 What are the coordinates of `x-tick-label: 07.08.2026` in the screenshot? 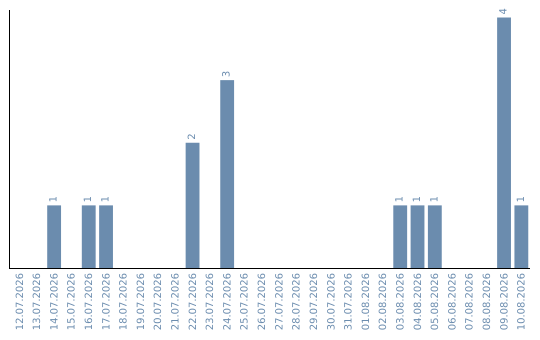 It's located at (470, 301).